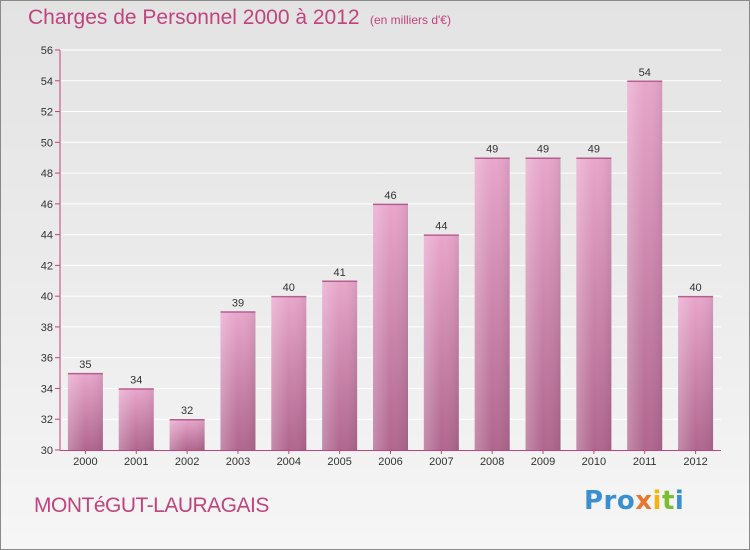 The image size is (750, 550). What do you see at coordinates (645, 73) in the screenshot?
I see `value-label: 54` at bounding box center [645, 73].